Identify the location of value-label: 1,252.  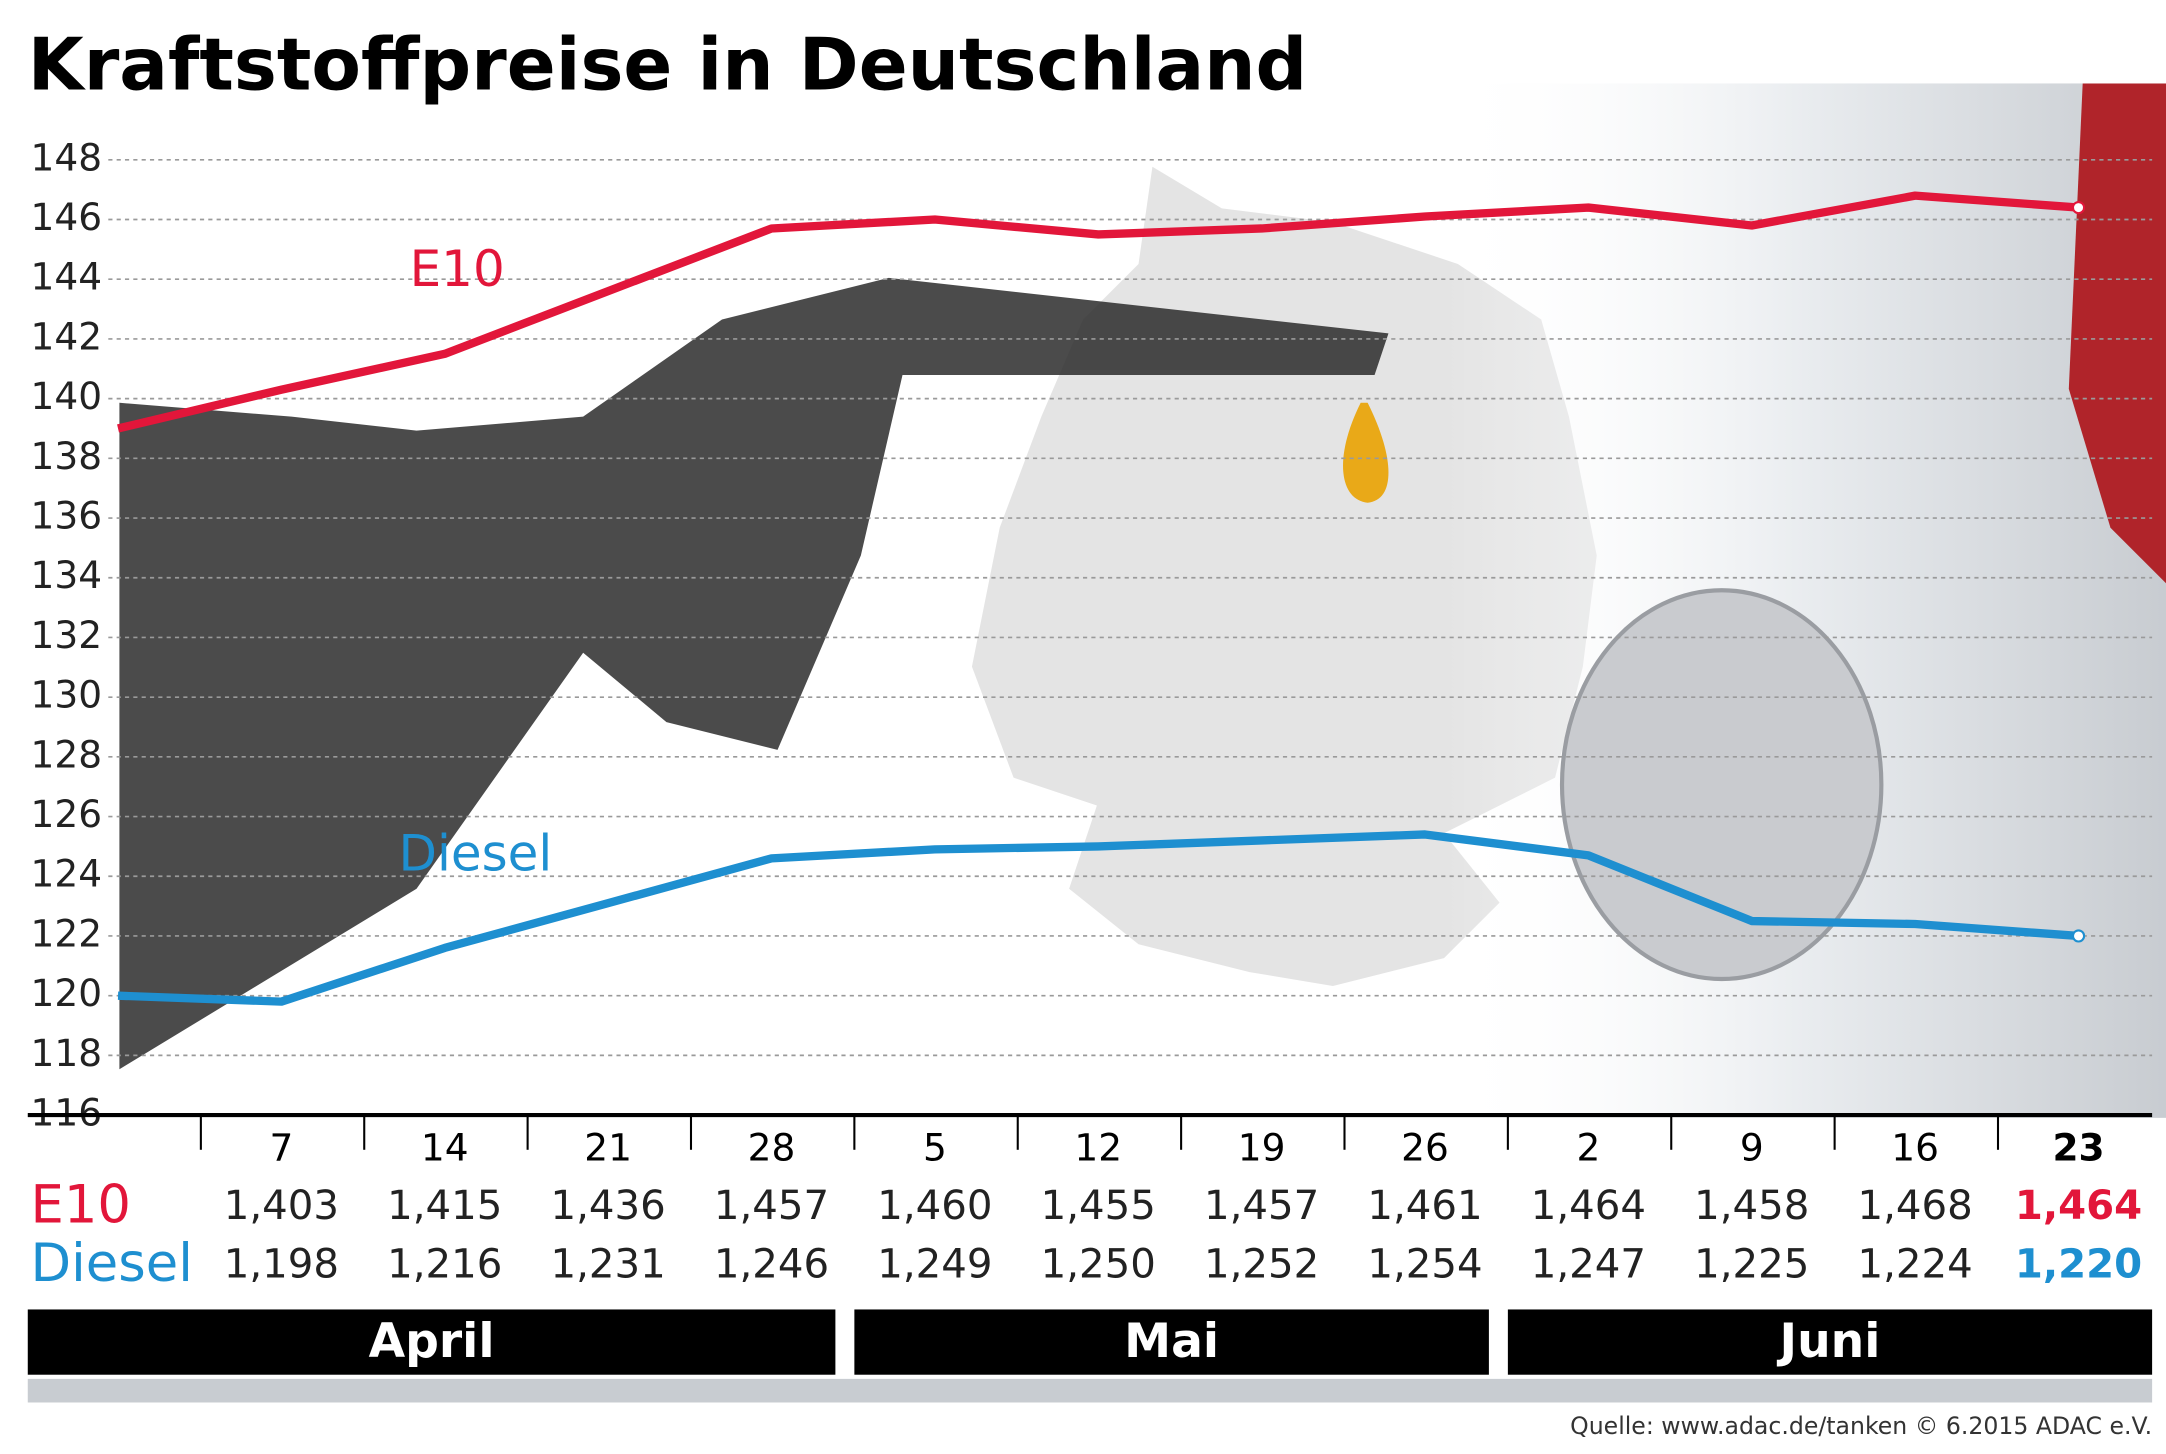
(1261, 1264).